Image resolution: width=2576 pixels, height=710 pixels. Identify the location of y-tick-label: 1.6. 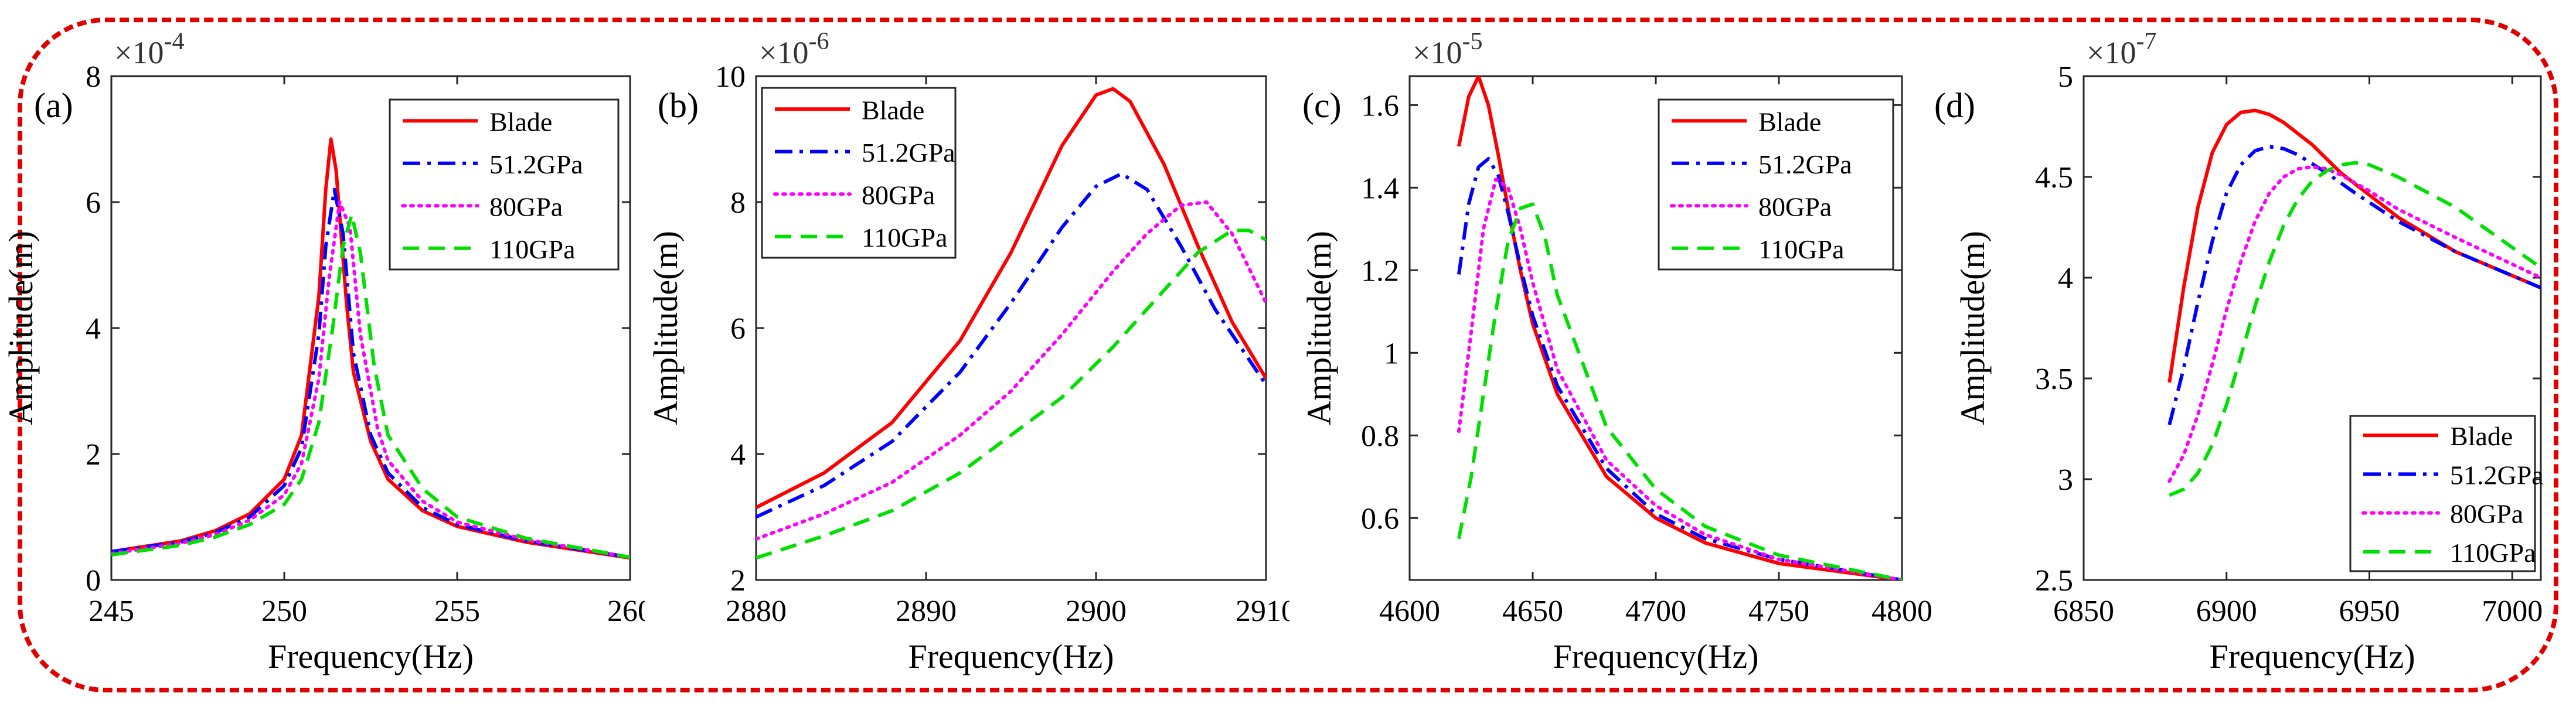
(1380, 106).